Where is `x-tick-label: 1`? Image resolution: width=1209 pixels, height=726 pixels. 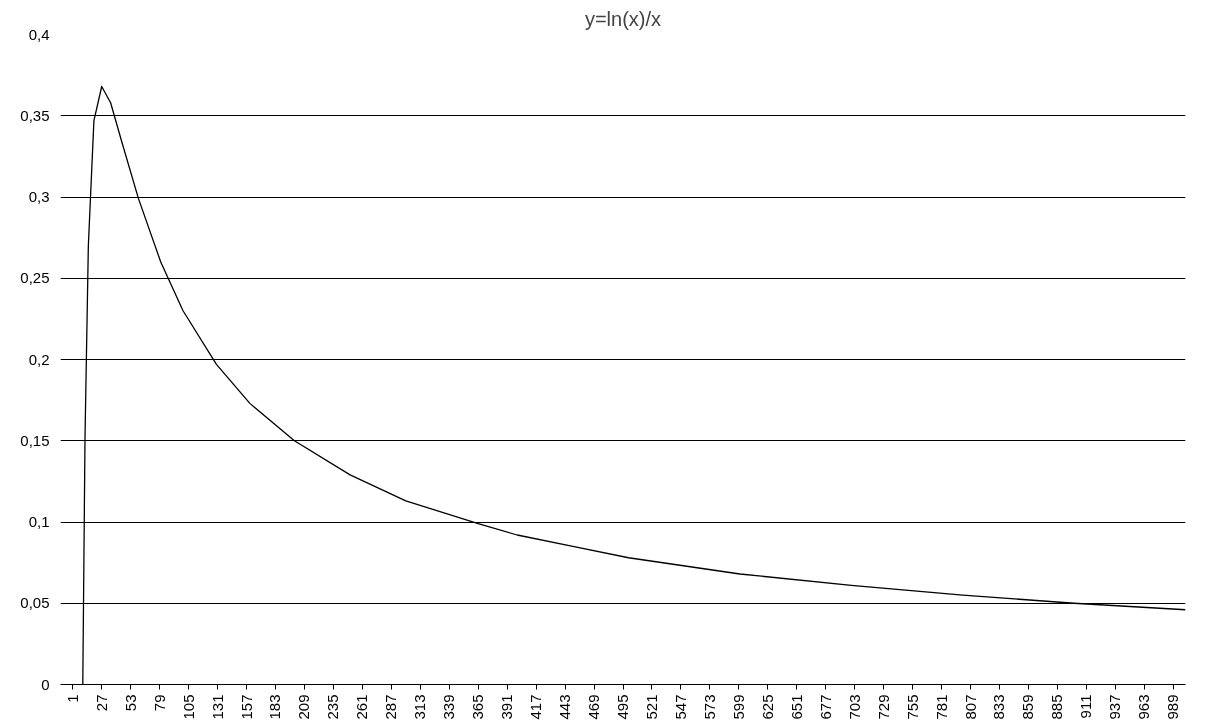
x-tick-label: 1 is located at coordinates (72, 698).